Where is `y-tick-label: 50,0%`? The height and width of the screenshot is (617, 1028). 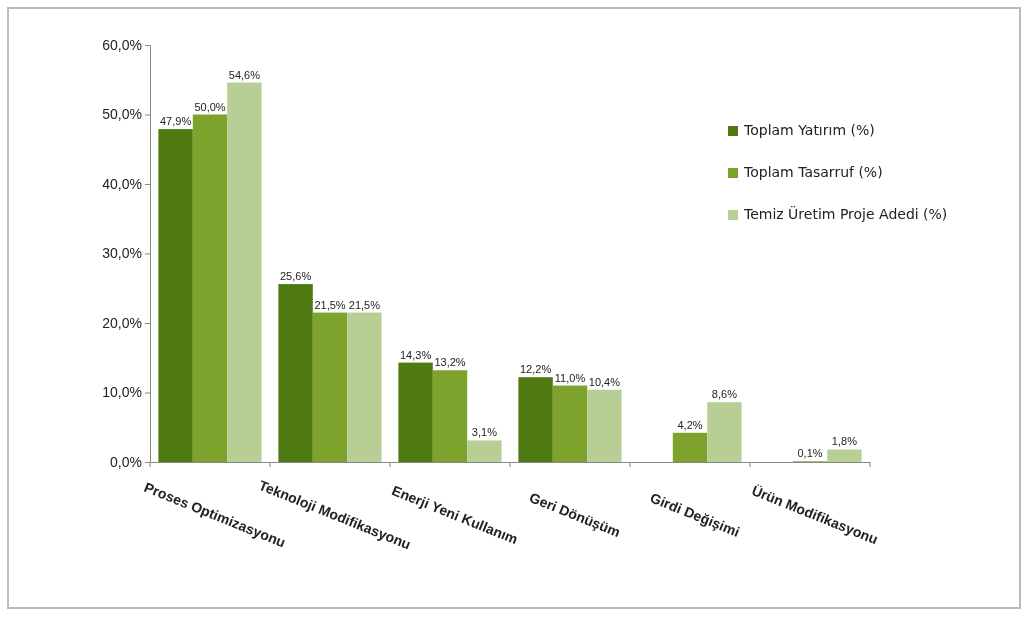
y-tick-label: 50,0% is located at coordinates (122, 114).